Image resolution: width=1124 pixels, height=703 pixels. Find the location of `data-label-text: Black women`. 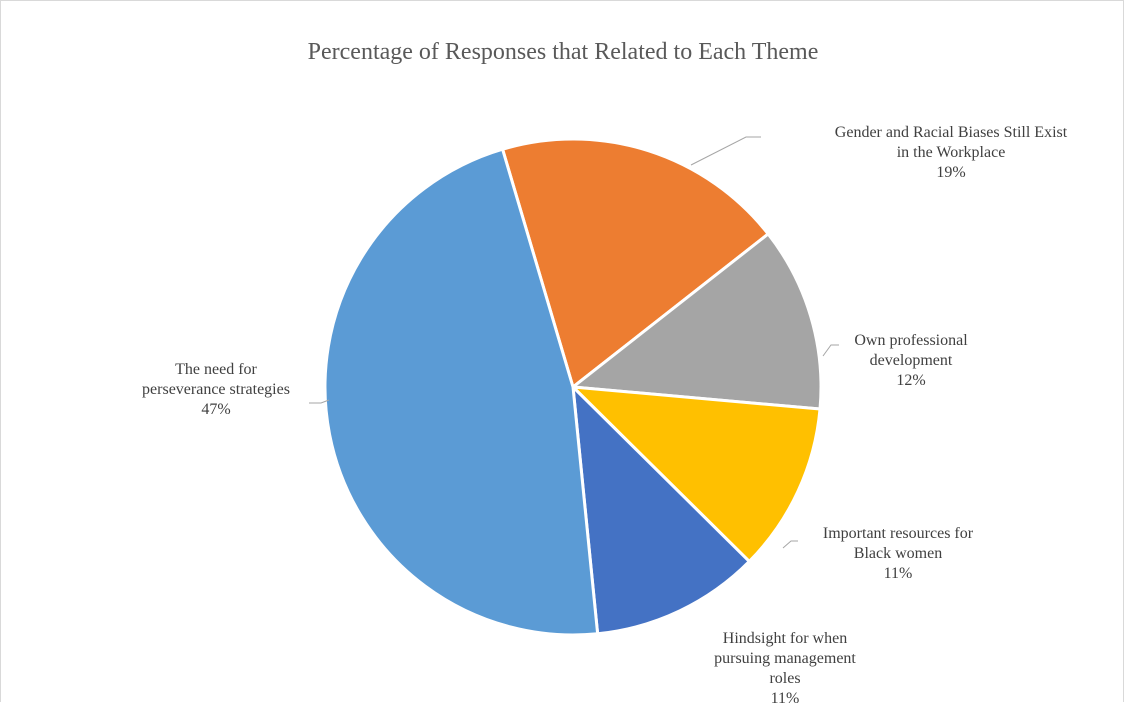

data-label-text: Black women is located at coordinates (898, 553).